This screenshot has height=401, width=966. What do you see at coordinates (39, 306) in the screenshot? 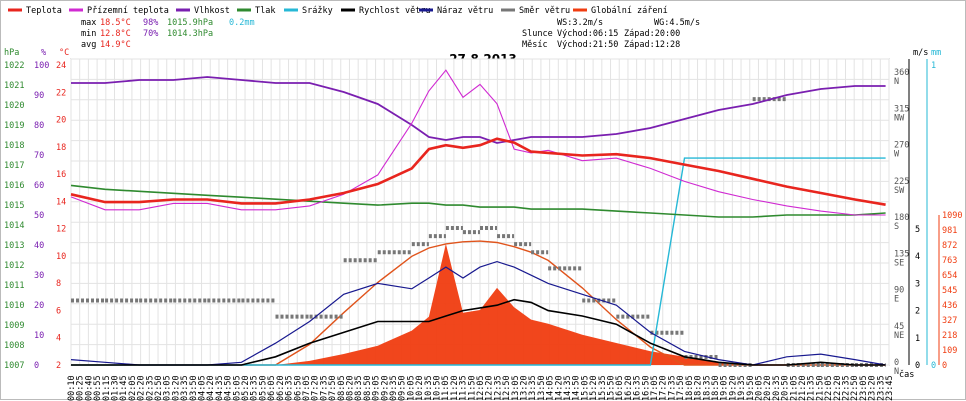
I see `ytick-hum: 20` at bounding box center [39, 306].